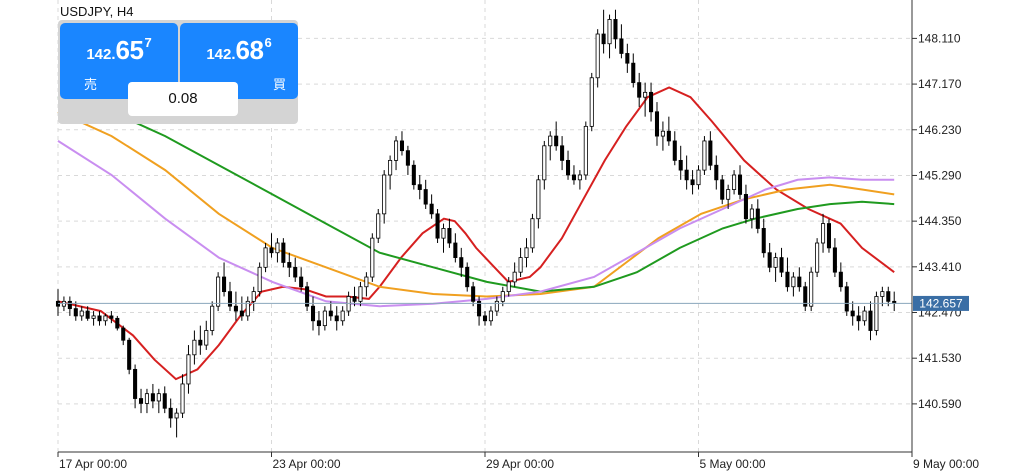 Image resolution: width=1024 pixels, height=473 pixels. Describe the element at coordinates (733, 464) in the screenshot. I see `x-tick-label: 5 May 00:00` at that location.